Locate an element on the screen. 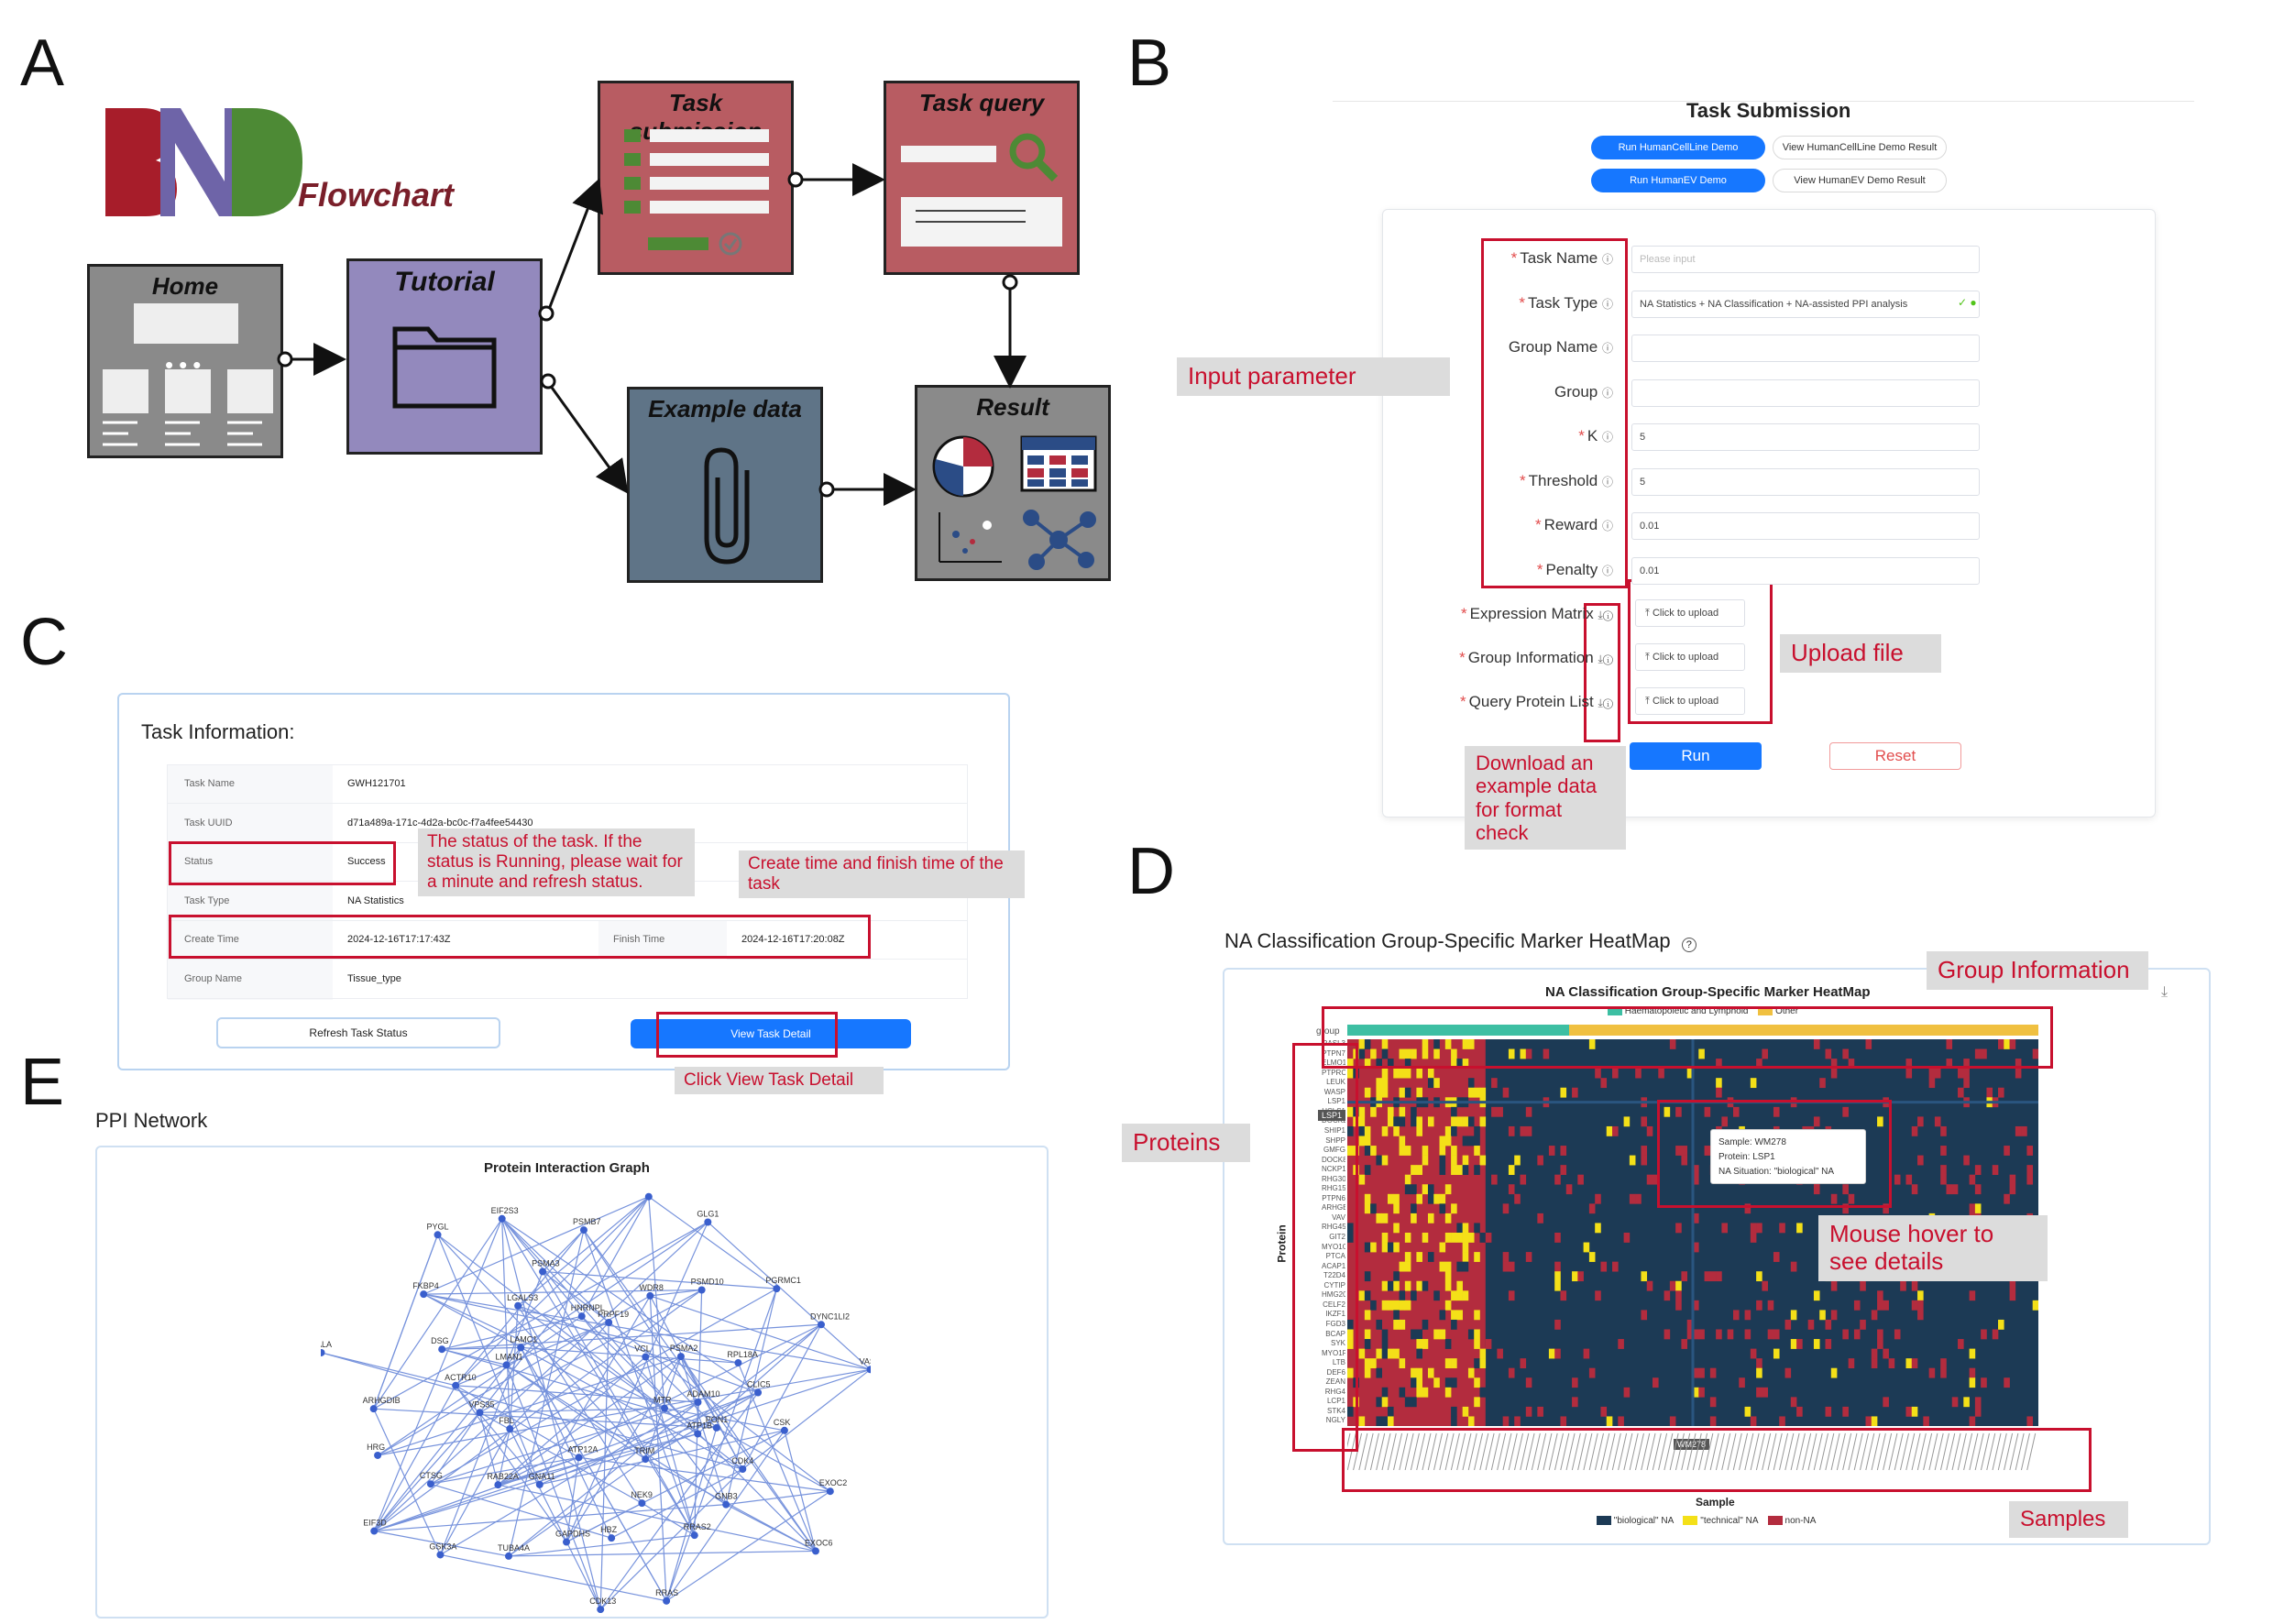  help-icon: ? is located at coordinates (1689, 945).